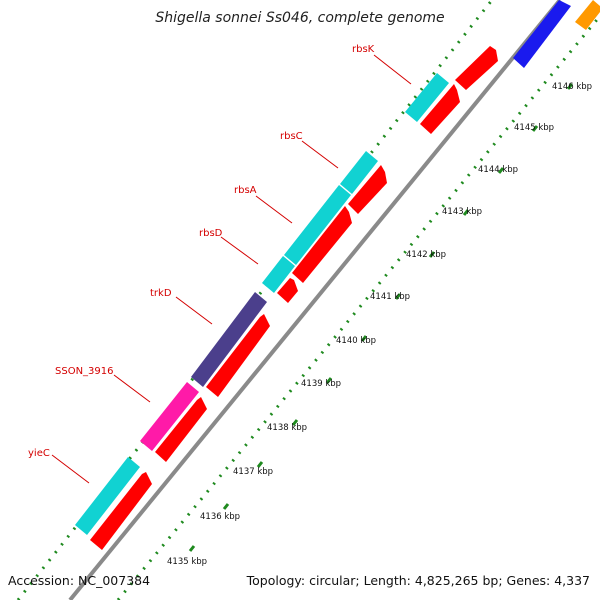 The width and height of the screenshot is (600, 600). I want to click on label-leader-trkD, so click(194, 310).